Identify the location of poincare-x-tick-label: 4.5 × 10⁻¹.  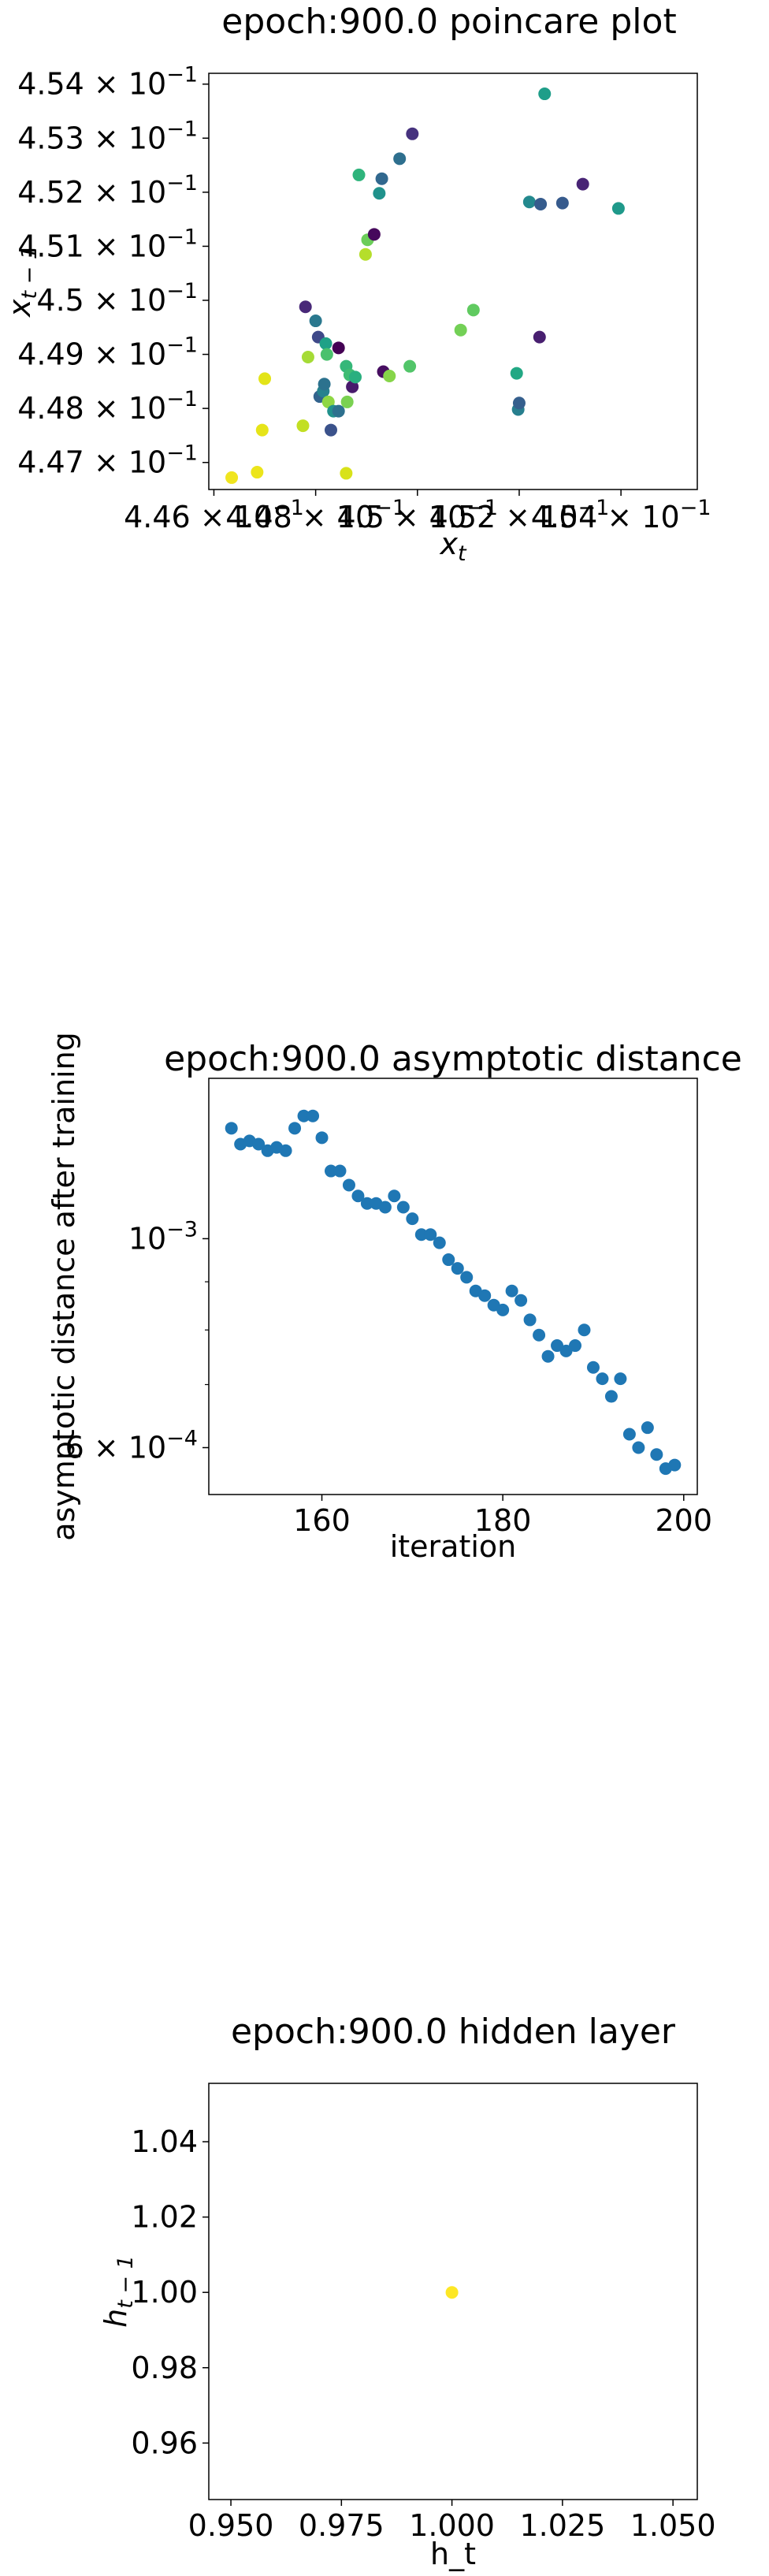
(417, 515).